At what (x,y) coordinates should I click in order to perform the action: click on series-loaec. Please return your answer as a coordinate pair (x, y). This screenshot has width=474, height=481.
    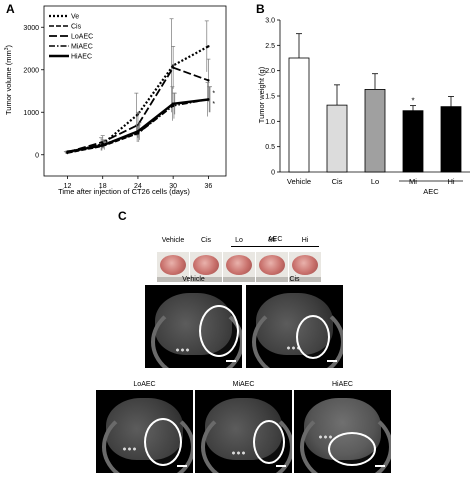
    Looking at the image, I should click on (138, 100).